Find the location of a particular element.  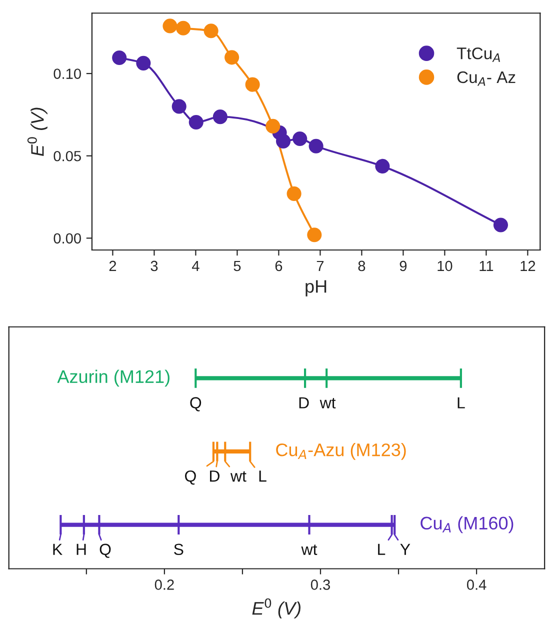

y-axis-title: E$^{0}$ (V) is located at coordinates (37, 132).